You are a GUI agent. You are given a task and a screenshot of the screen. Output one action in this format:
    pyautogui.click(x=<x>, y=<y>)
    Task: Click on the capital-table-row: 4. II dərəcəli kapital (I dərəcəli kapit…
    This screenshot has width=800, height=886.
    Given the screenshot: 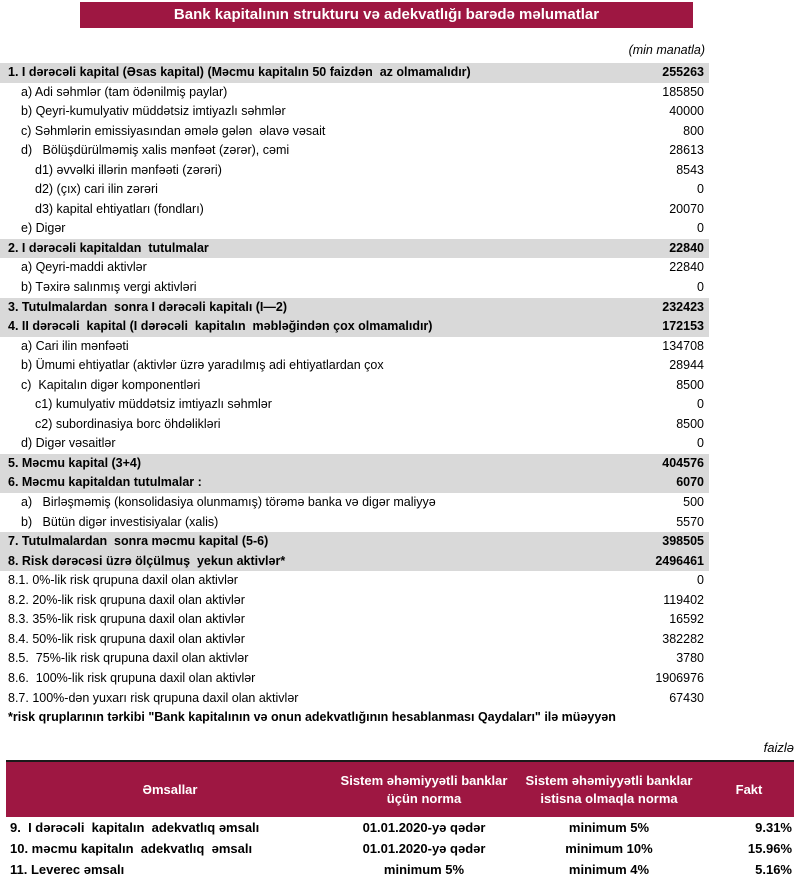 What is the action you would take?
    pyautogui.click(x=354, y=327)
    